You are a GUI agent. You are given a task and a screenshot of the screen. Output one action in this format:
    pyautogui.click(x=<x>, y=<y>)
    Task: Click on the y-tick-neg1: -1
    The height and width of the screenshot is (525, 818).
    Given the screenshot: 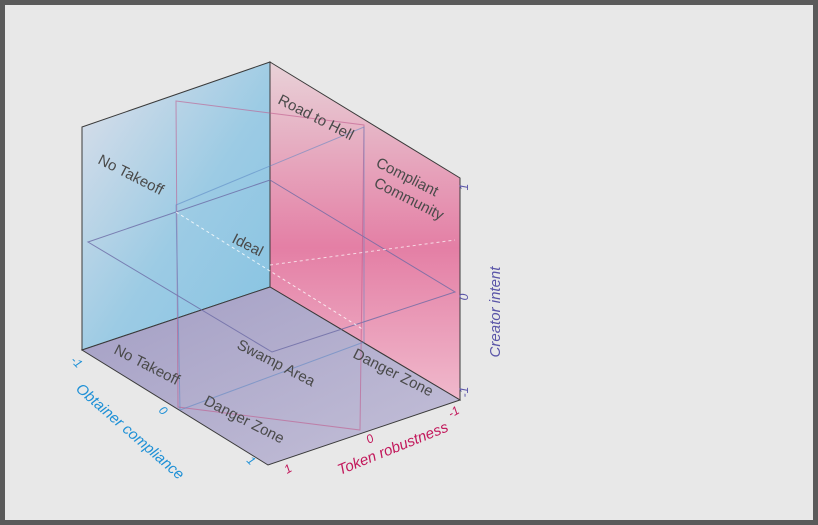 What is the action you would take?
    pyautogui.click(x=76, y=361)
    